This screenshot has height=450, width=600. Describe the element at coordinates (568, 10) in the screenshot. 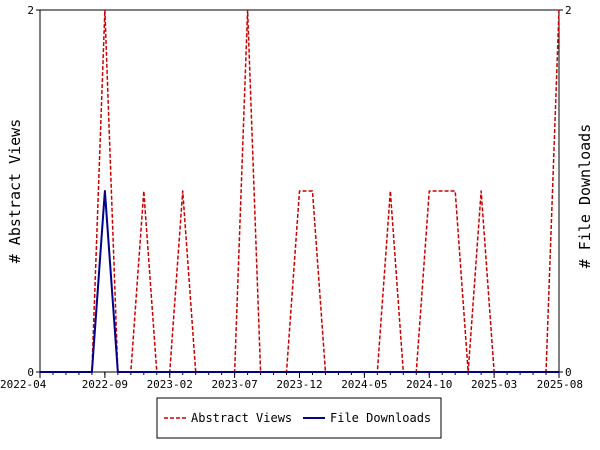

I see `y-right-tick-label: 2` at that location.